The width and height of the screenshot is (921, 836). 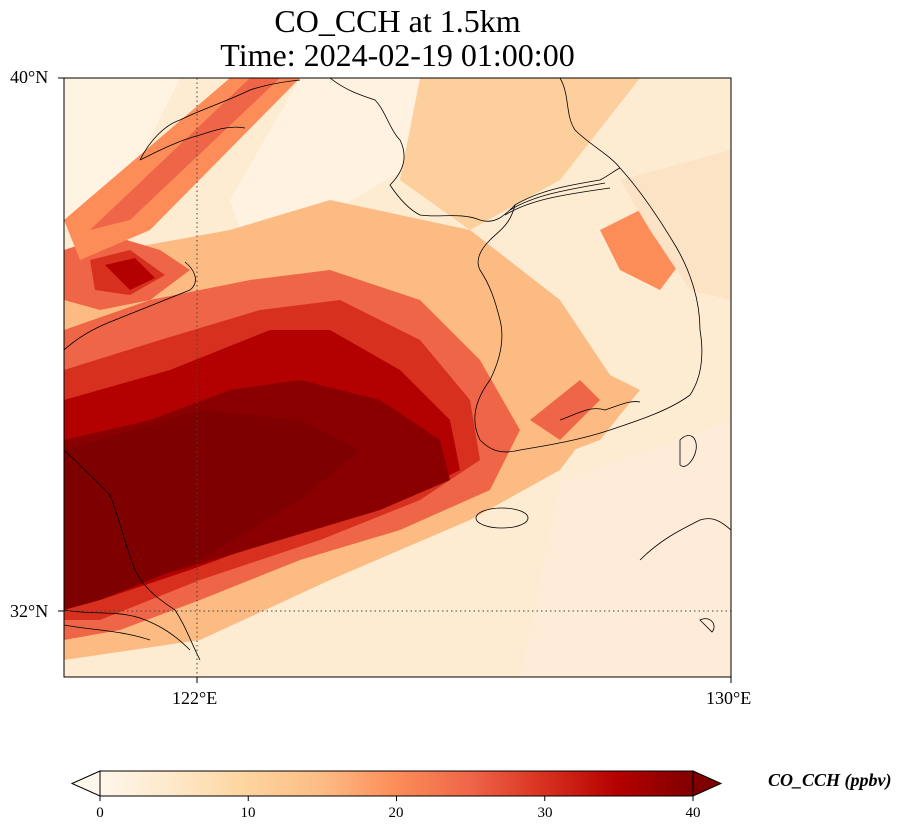 What do you see at coordinates (729, 698) in the screenshot?
I see `lon-label-130e: 130°E` at bounding box center [729, 698].